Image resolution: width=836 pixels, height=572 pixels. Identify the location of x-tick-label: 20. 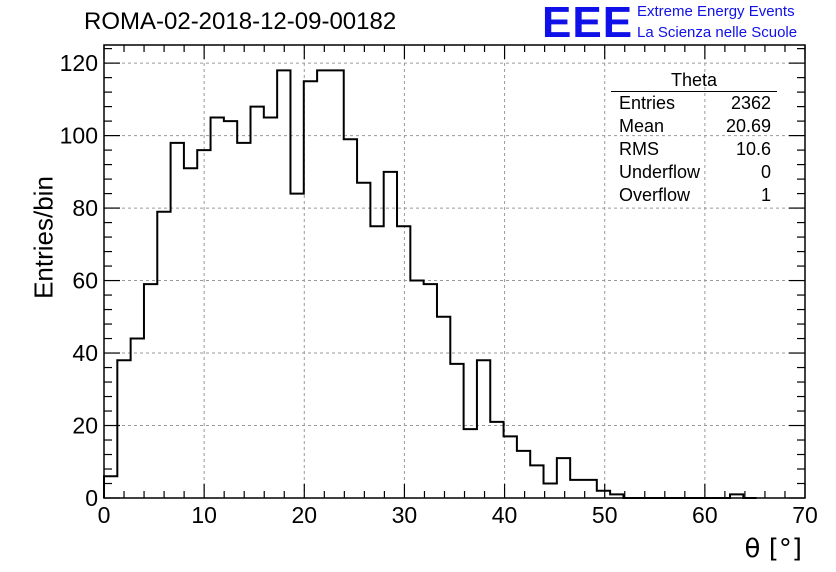
(304, 515).